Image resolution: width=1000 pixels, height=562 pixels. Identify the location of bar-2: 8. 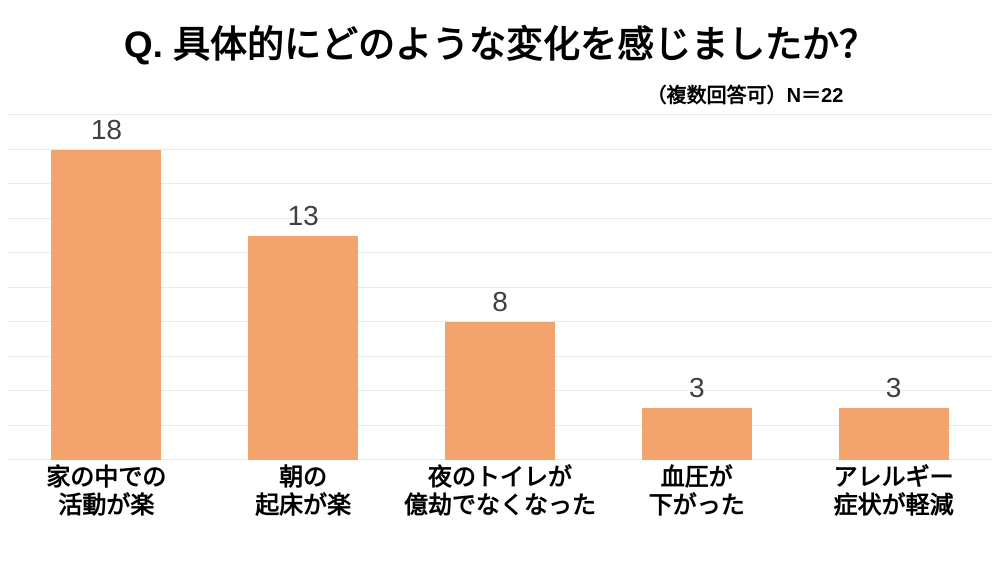
(499, 373).